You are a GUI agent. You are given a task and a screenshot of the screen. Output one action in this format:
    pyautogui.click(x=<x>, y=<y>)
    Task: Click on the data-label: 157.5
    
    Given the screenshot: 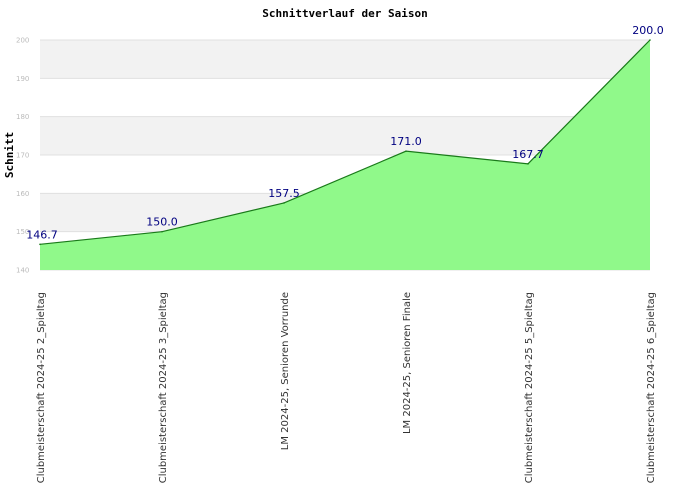 What is the action you would take?
    pyautogui.click(x=284, y=193)
    